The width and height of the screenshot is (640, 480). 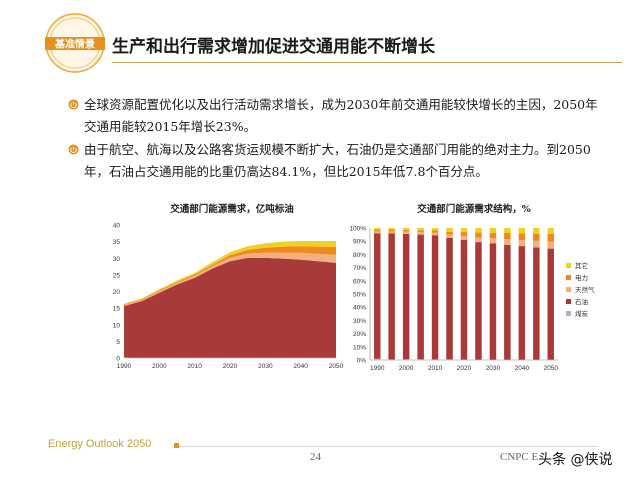 What do you see at coordinates (359, 281) in the screenshot?
I see `y-tick-label: 60%` at bounding box center [359, 281].